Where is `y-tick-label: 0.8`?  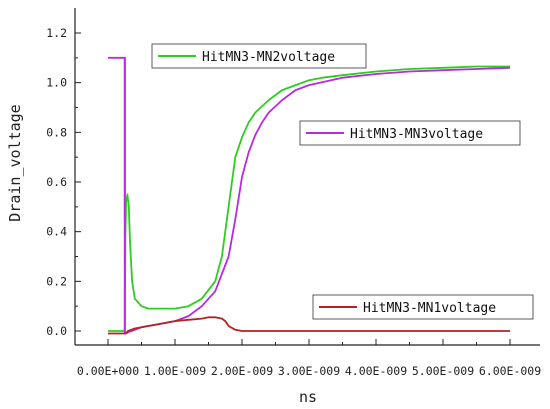 y-tick-label: 0.8 is located at coordinates (56, 132).